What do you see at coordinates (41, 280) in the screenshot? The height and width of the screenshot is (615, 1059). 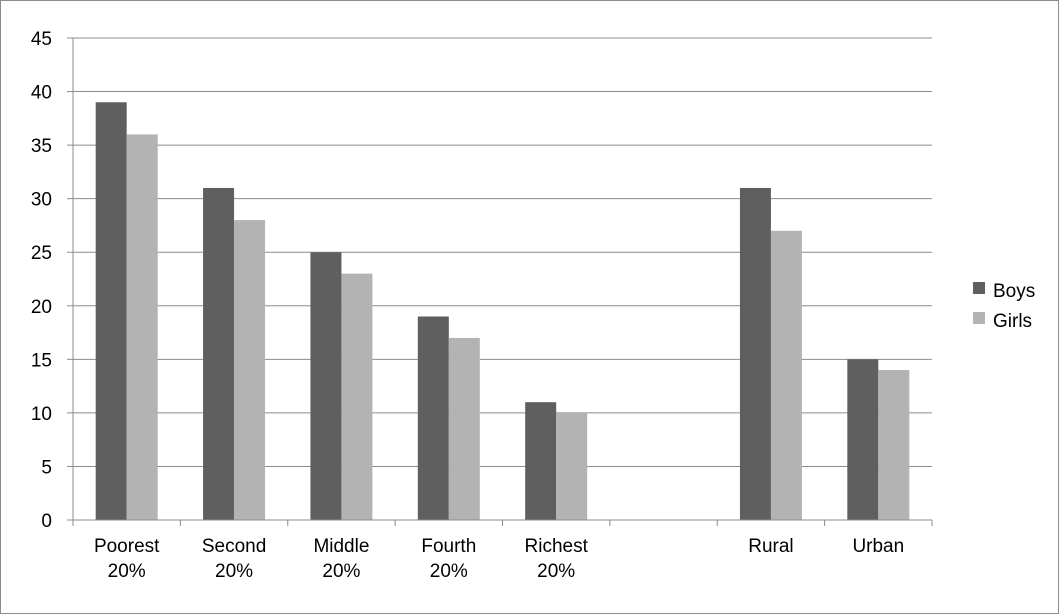 I see `y-tick-labels: 0 5 10 15 20 25 30 35 40 45` at bounding box center [41, 280].